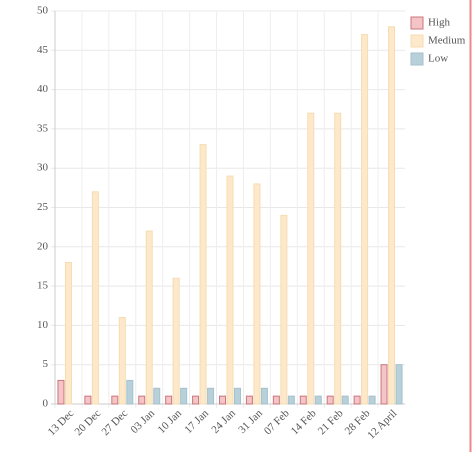 The image size is (474, 452). What do you see at coordinates (46, 364) in the screenshot?
I see `y-tick-label: 5` at bounding box center [46, 364].